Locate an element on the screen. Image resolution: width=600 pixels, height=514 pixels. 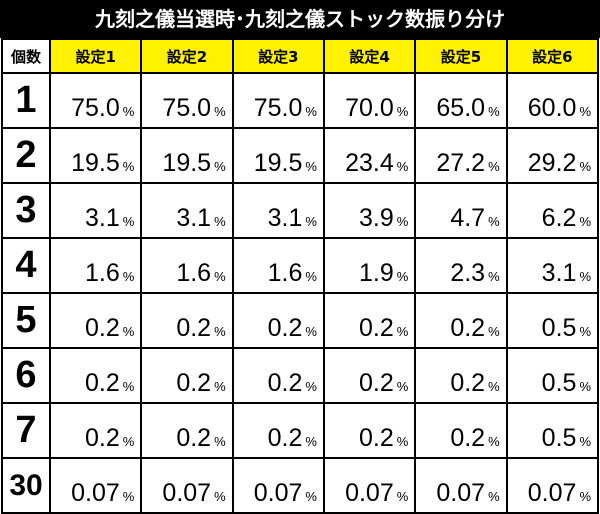
value: 23.4 is located at coordinates (369, 163).